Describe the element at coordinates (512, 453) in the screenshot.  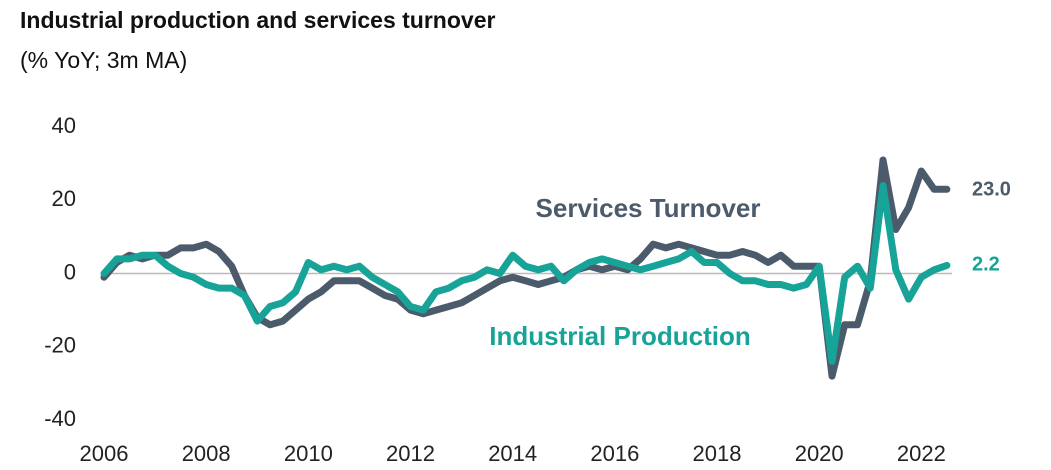
I see `x-tick-label: 2014` at that location.